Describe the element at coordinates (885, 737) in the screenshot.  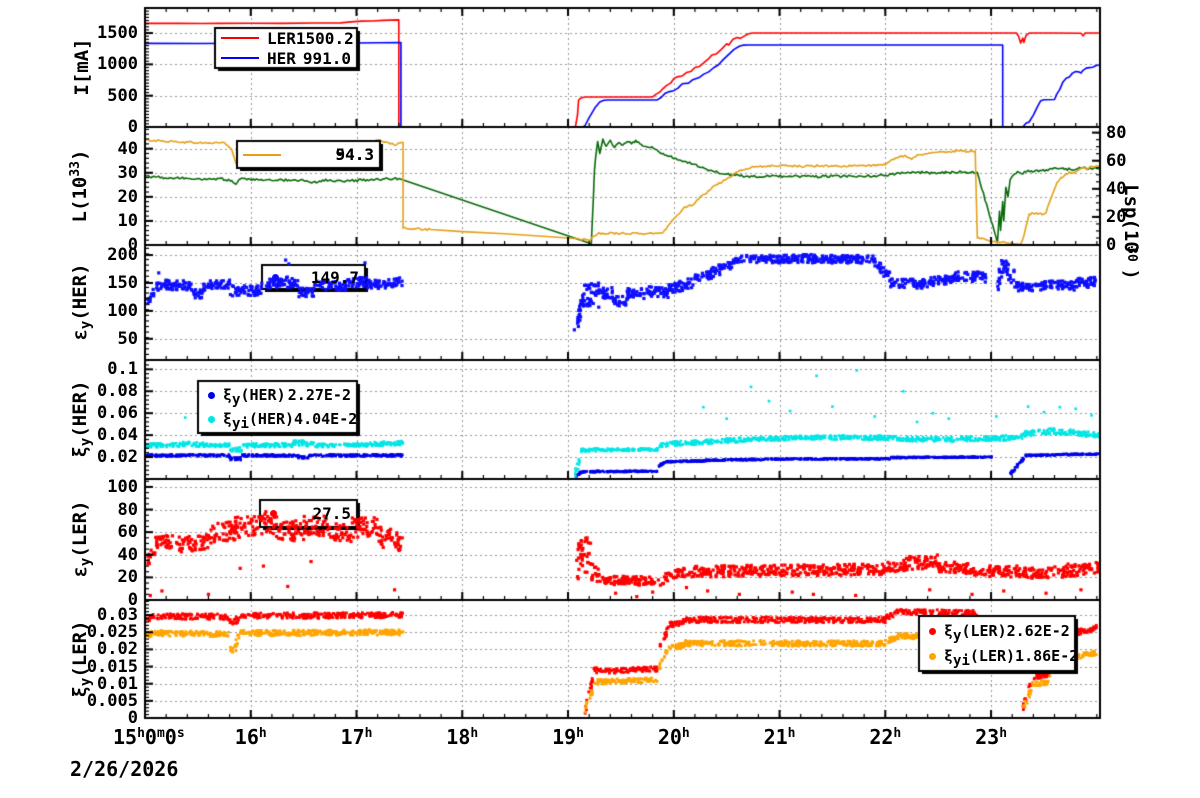
I see `x-tick-label: 22h` at that location.